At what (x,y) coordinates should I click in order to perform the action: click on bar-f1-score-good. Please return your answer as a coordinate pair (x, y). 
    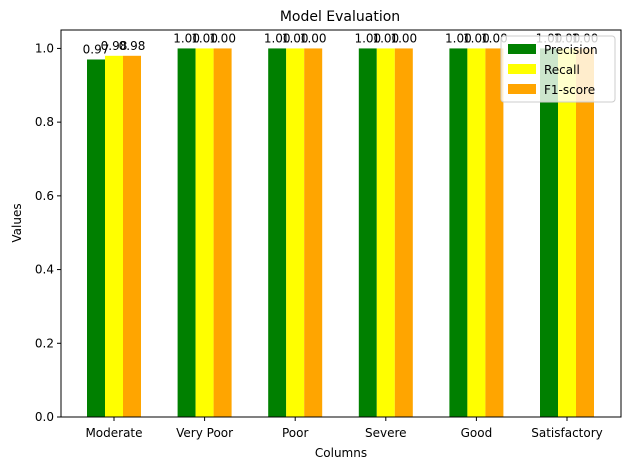
    Looking at the image, I should click on (494, 233).